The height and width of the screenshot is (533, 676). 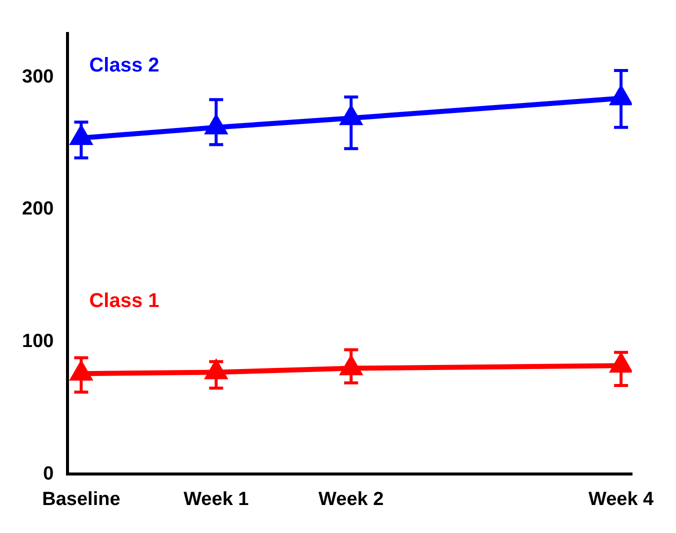 What do you see at coordinates (81, 499) in the screenshot?
I see `x-tick-label: Baseline` at bounding box center [81, 499].